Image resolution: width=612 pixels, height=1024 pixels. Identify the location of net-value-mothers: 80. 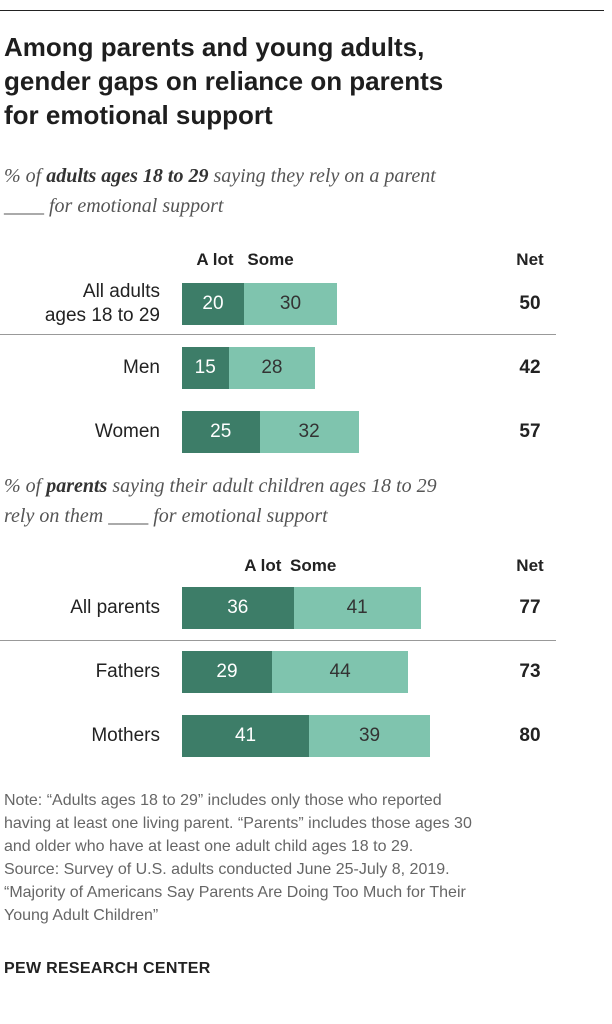
(530, 735).